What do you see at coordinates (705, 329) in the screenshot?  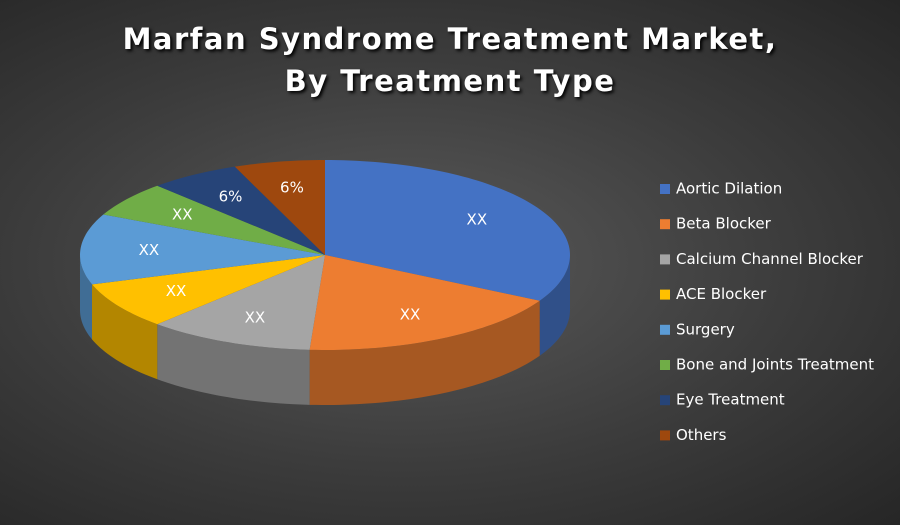 I see `legend-label: Surgery` at bounding box center [705, 329].